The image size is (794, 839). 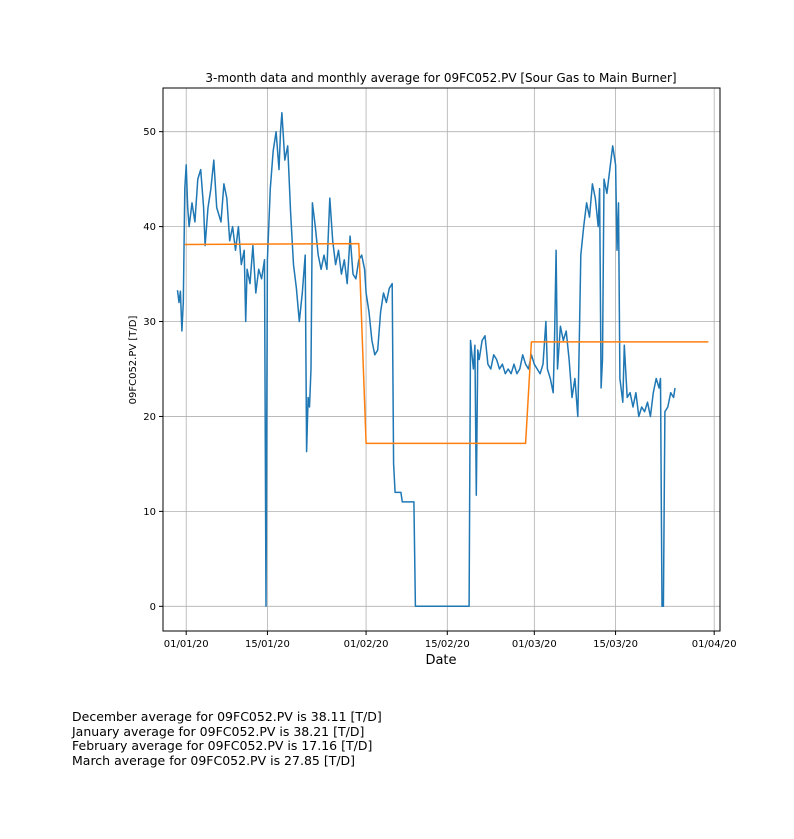 What do you see at coordinates (149, 322) in the screenshot?
I see `y-tick-label: 30` at bounding box center [149, 322].